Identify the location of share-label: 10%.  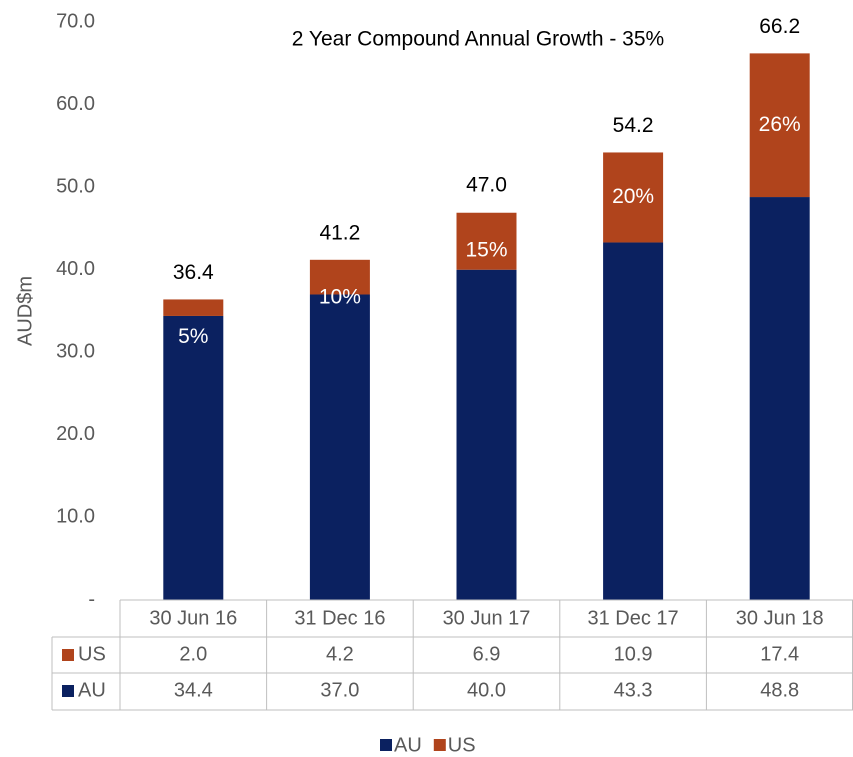
(340, 296).